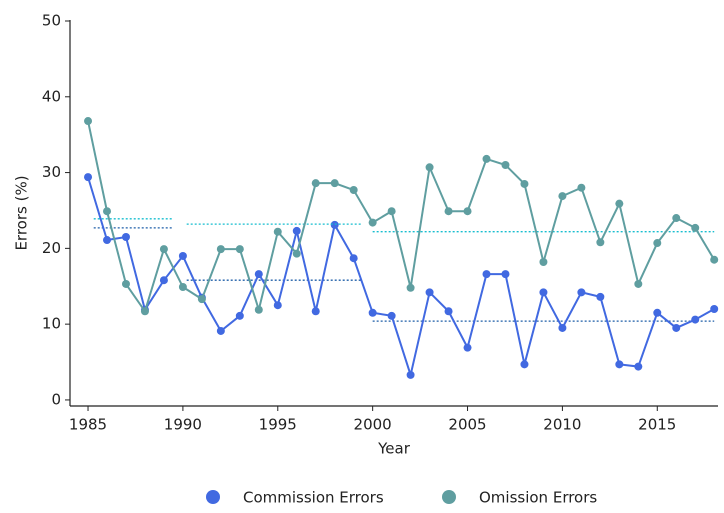 This screenshot has height=513, width=724. What do you see at coordinates (313, 498) in the screenshot?
I see `legend-label: Commission Errors` at bounding box center [313, 498].